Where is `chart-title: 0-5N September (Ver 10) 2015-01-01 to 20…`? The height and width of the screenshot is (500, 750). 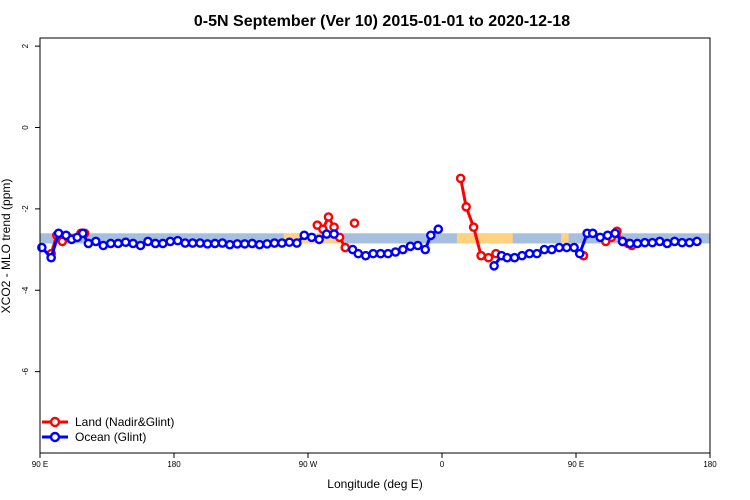
chart-title: 0-5N September (Ver 10) 2015-01-01 to 20… is located at coordinates (382, 21).